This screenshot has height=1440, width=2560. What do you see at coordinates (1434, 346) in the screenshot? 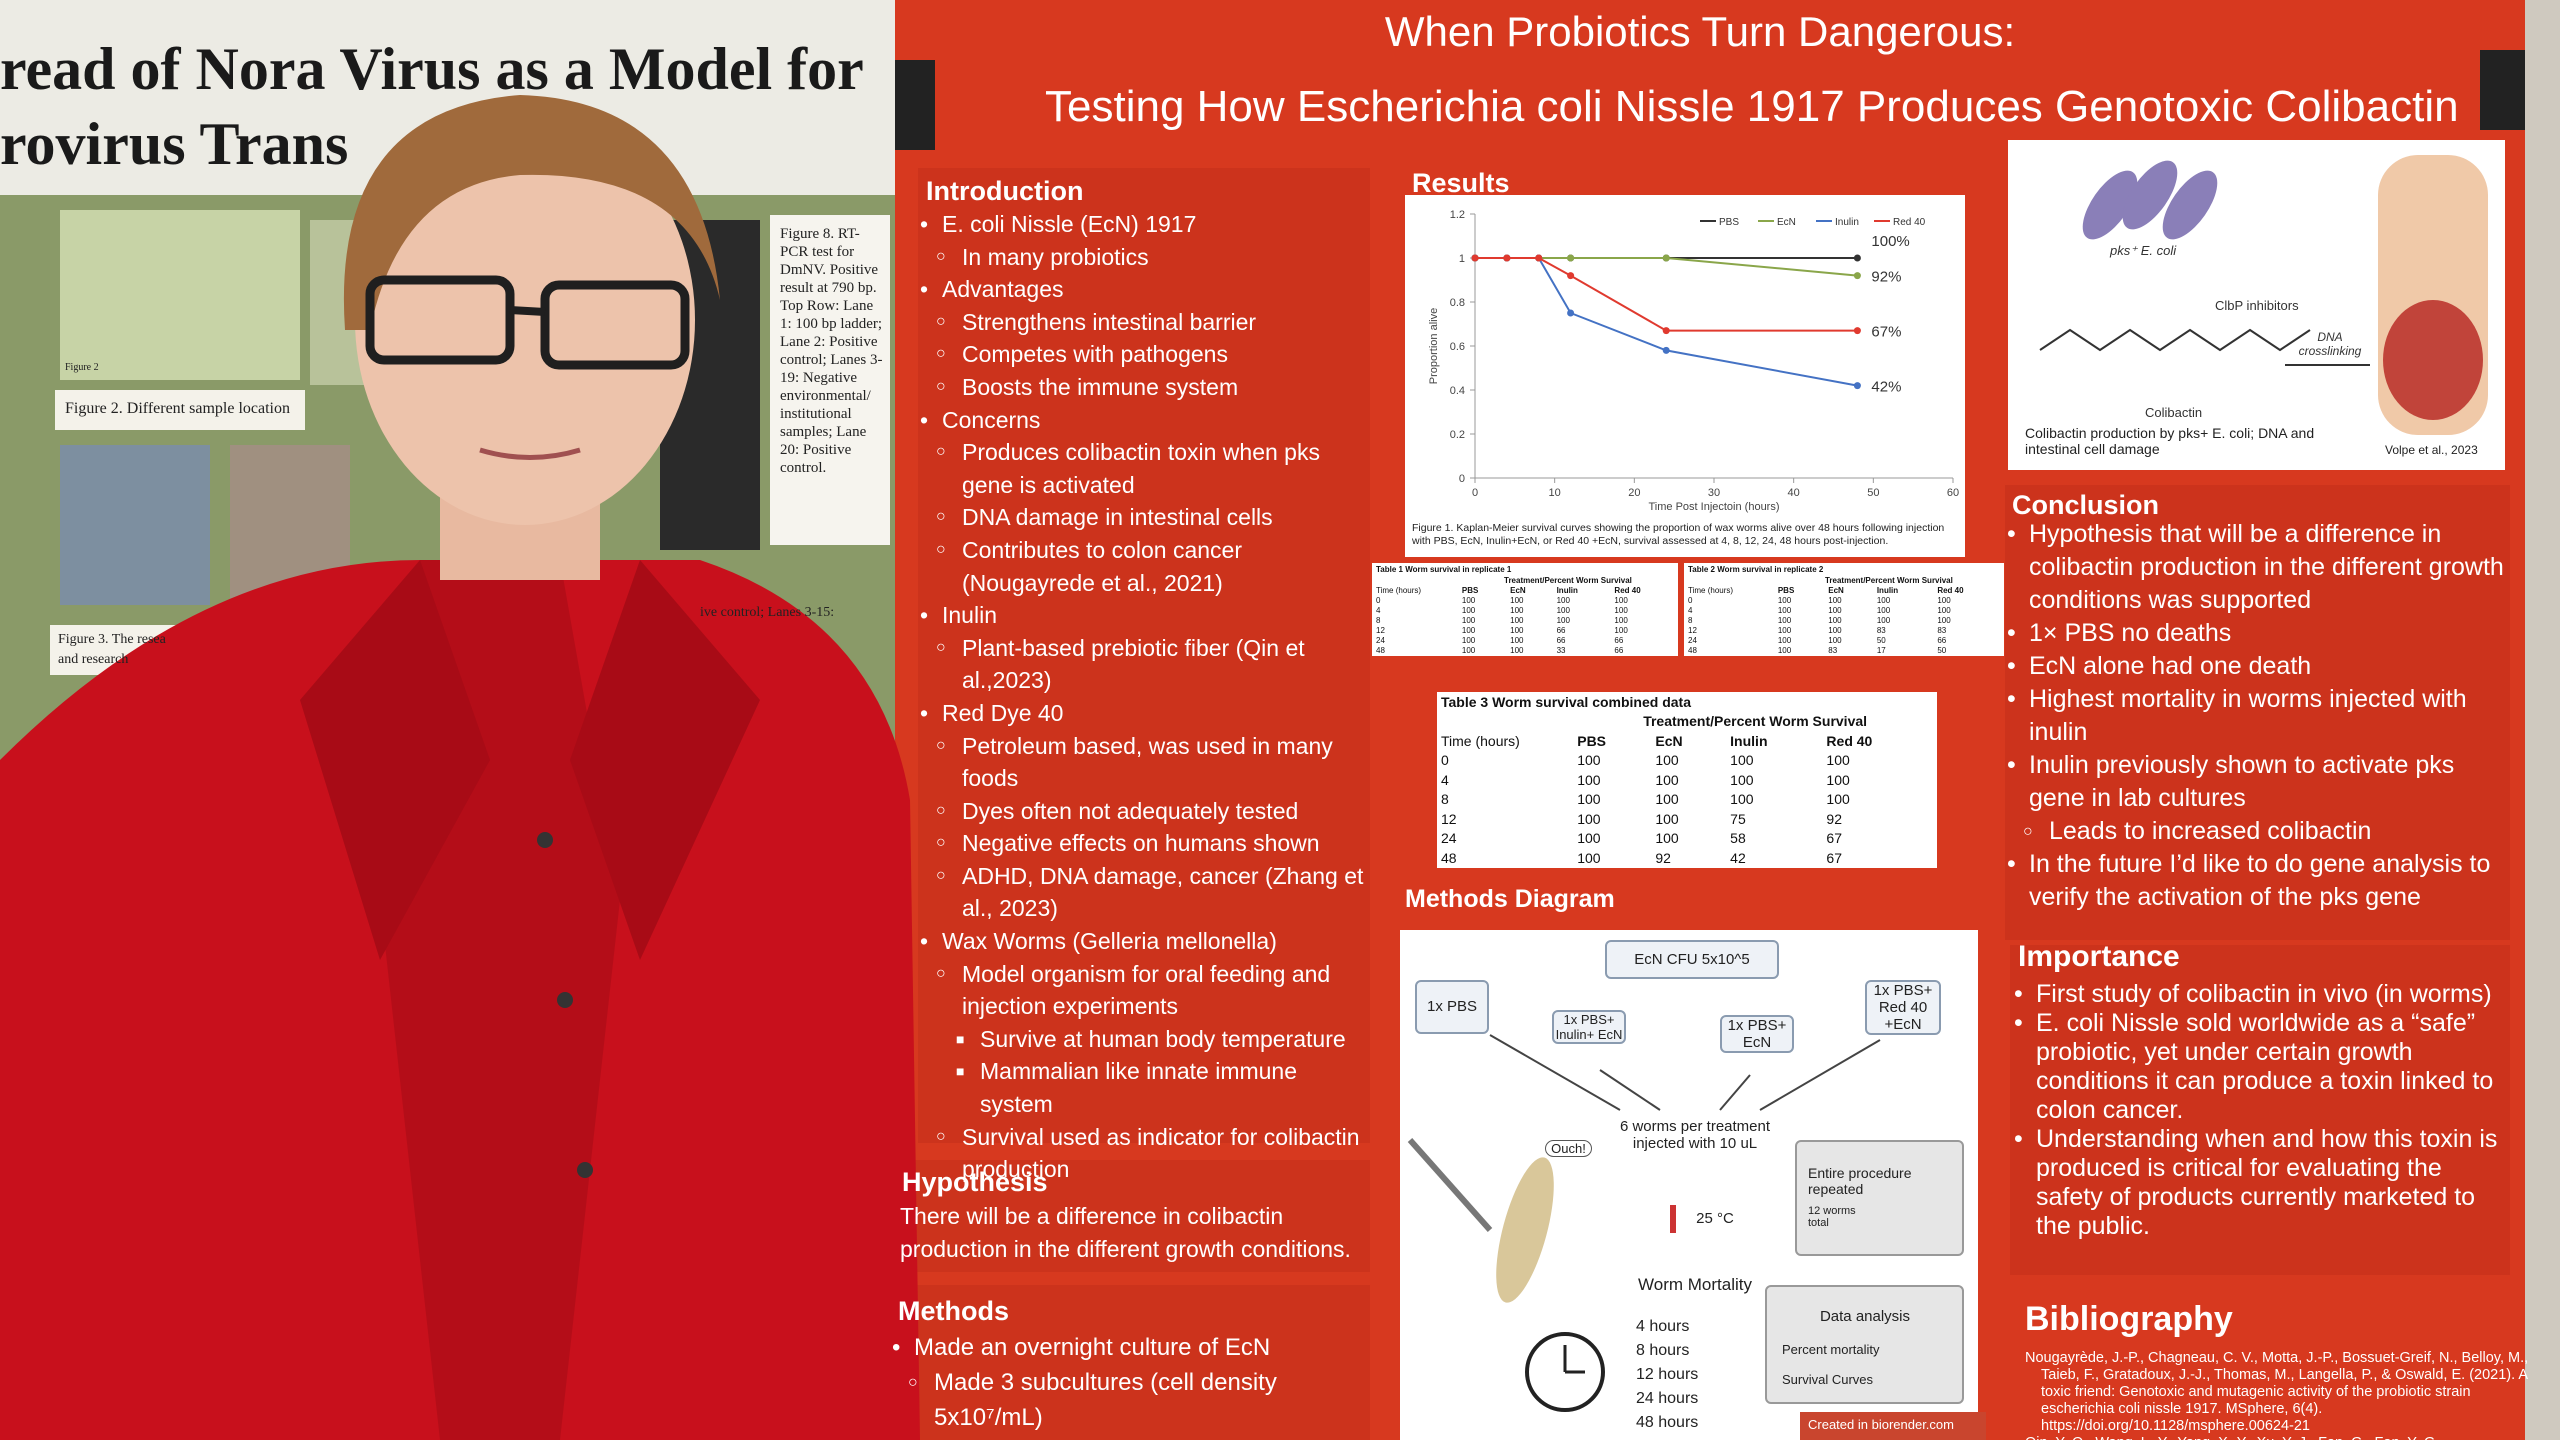
I see `y-axis-label: Proportion alive` at bounding box center [1434, 346].